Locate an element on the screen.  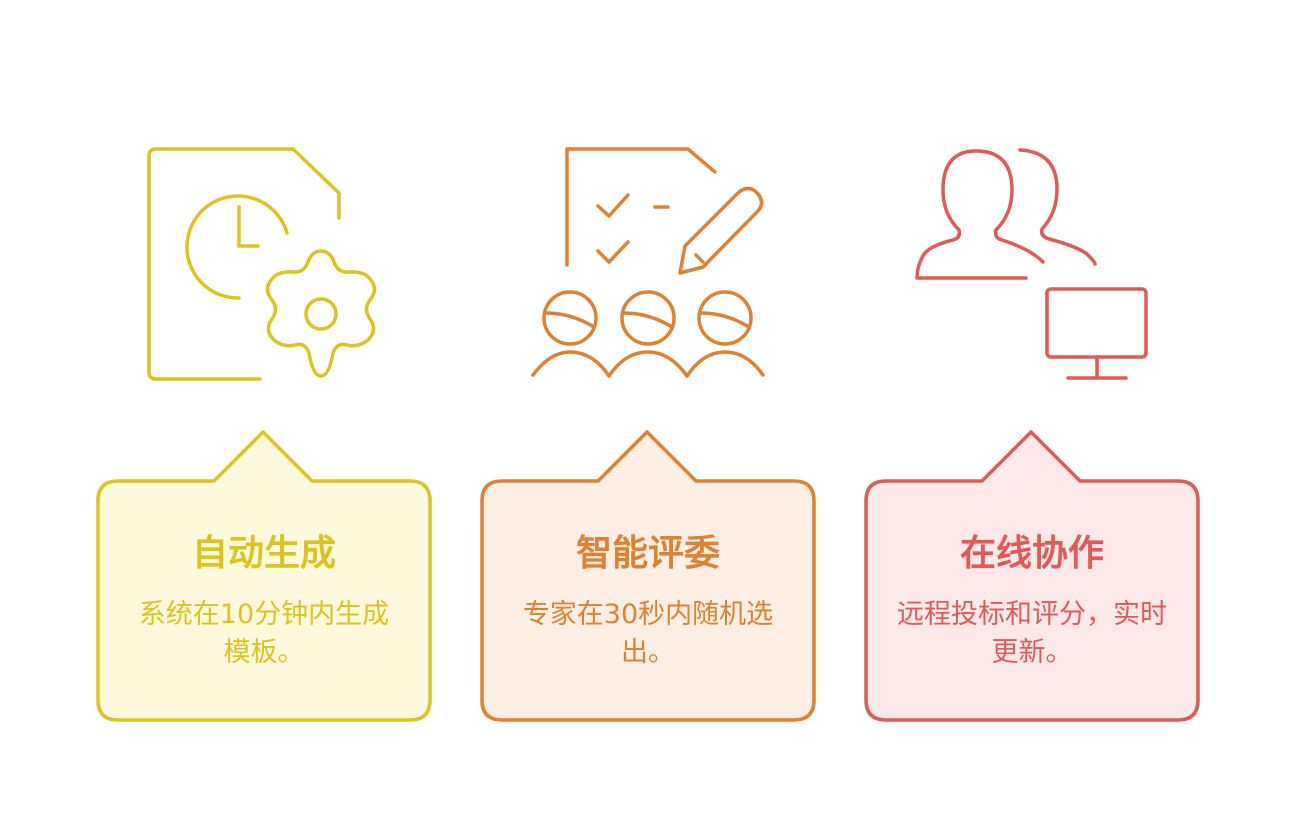
card-auto-generate: 自动生成 系统在10分钟内生成模板。 is located at coordinates (264, 600).